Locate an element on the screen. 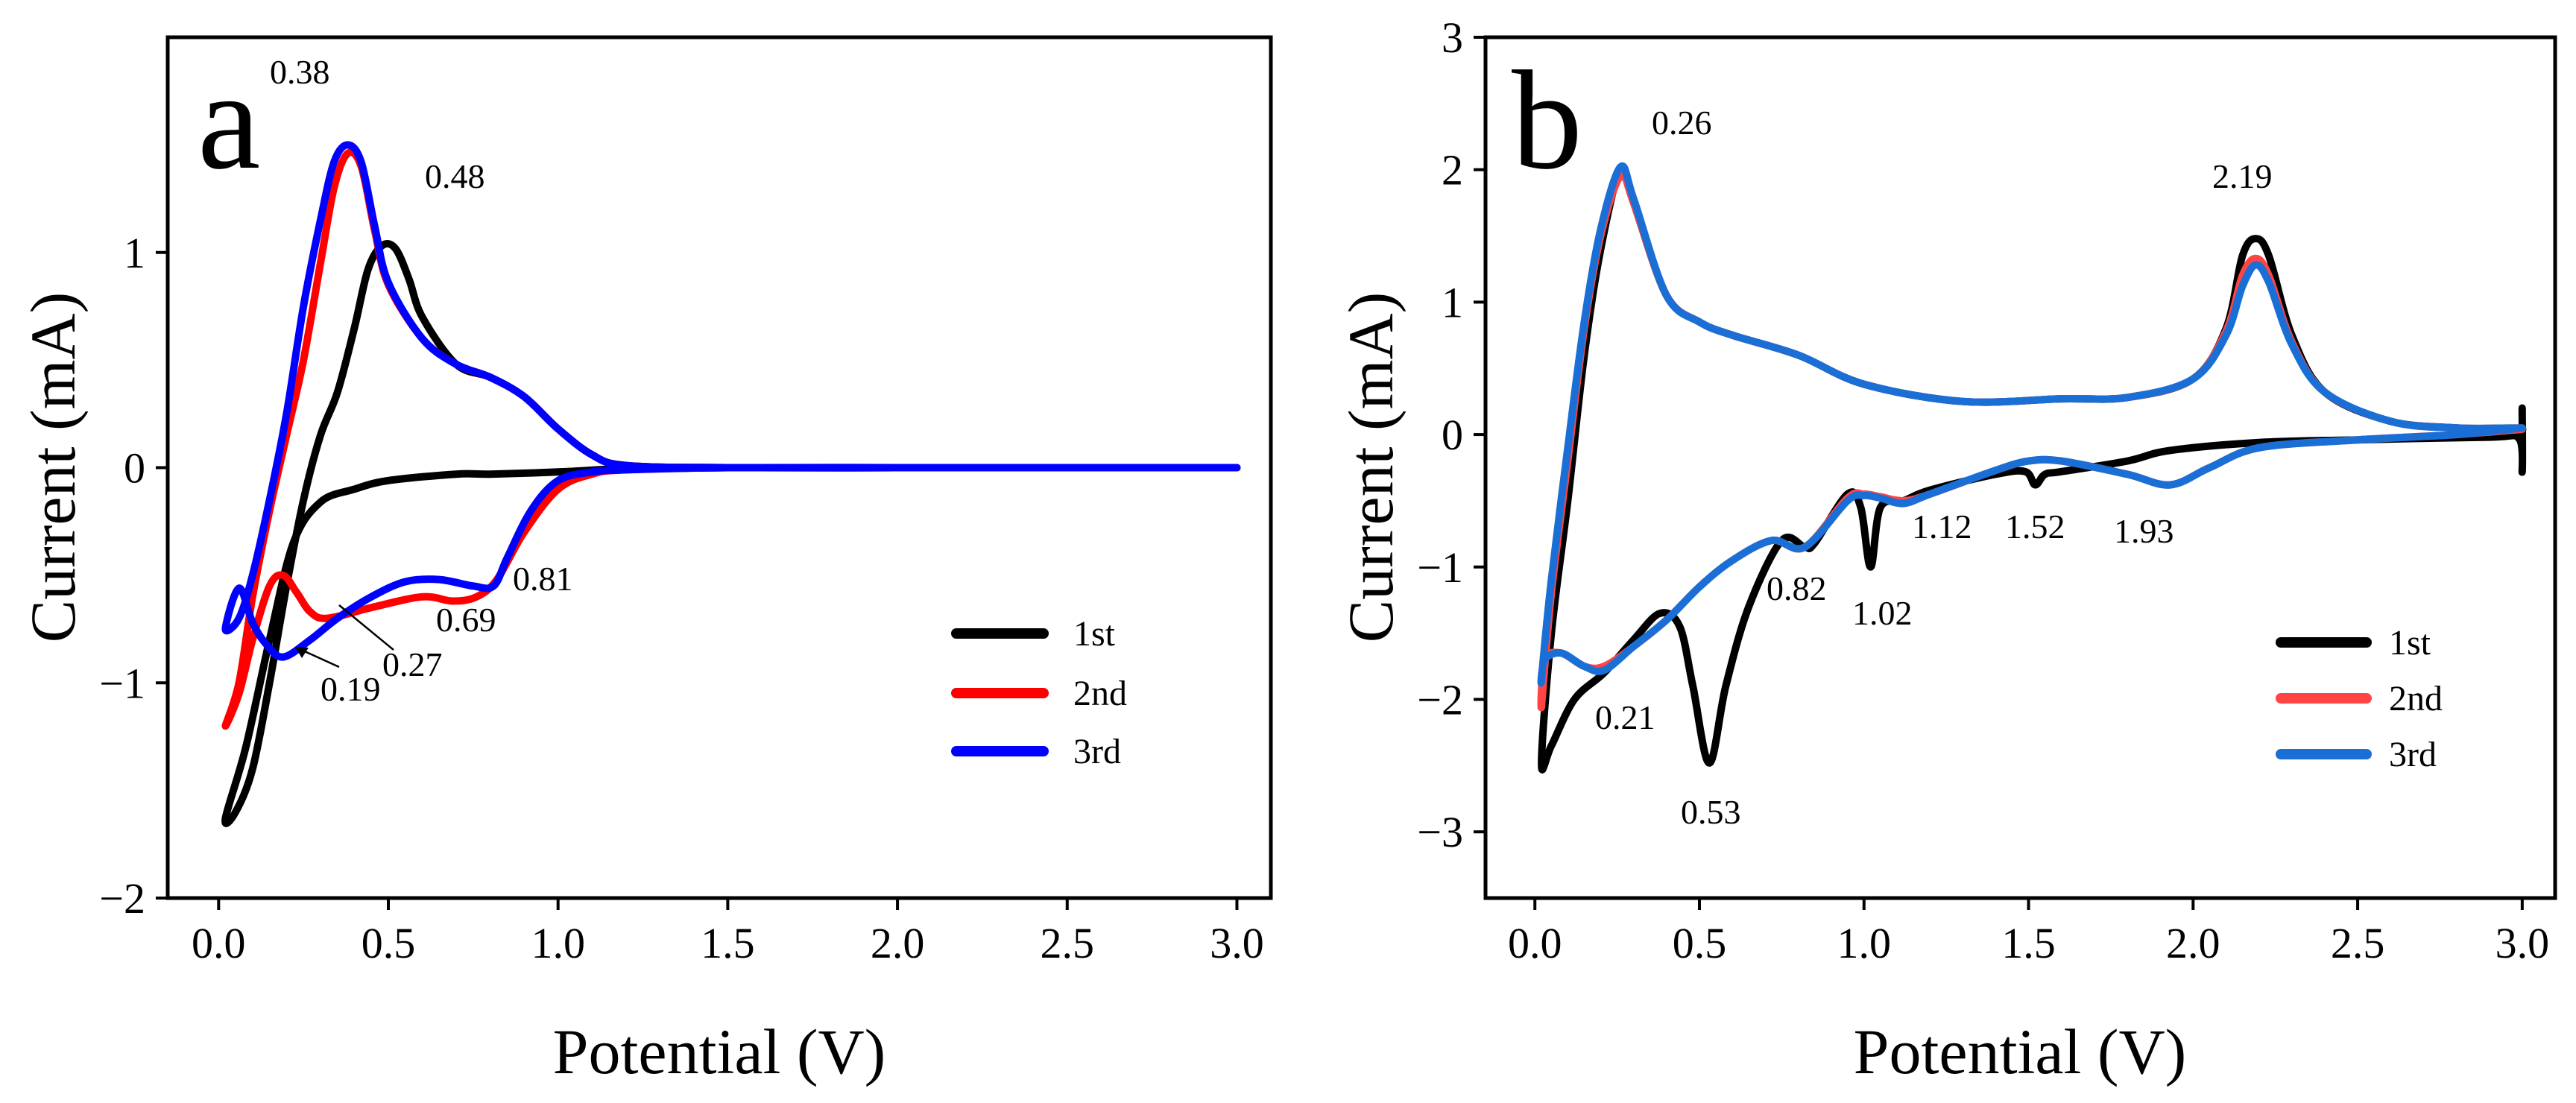  panel-b-legend-label-3rd: 3rd is located at coordinates (2413, 754).